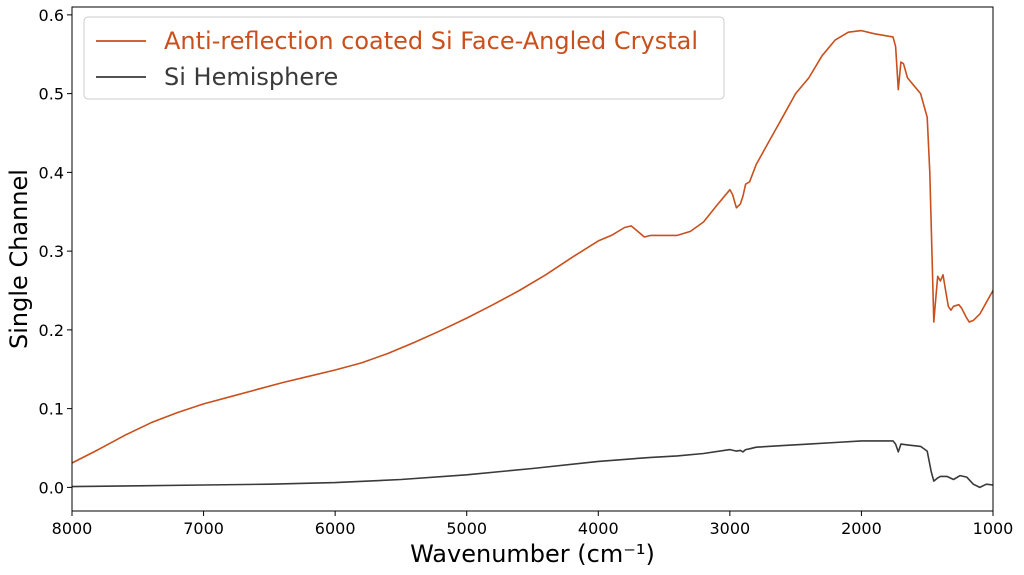 The image size is (1024, 575). What do you see at coordinates (51, 487) in the screenshot?
I see `y-tick-label: 0.0` at bounding box center [51, 487].